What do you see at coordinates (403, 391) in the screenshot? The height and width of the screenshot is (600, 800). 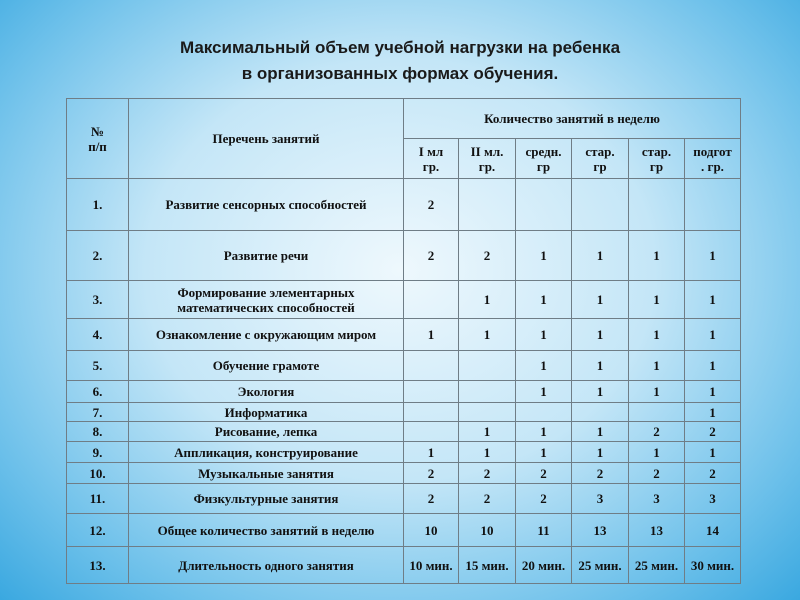 I see `row: 6. Экология 1 1 1 1` at bounding box center [403, 391].